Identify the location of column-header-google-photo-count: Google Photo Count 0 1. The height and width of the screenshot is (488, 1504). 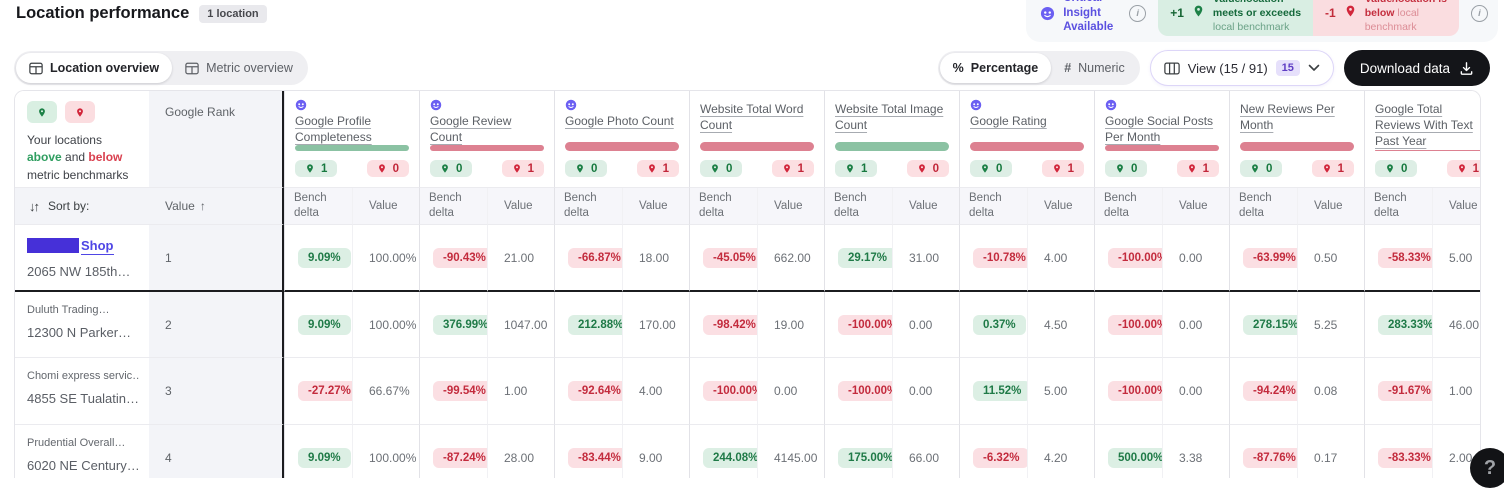
(621, 139).